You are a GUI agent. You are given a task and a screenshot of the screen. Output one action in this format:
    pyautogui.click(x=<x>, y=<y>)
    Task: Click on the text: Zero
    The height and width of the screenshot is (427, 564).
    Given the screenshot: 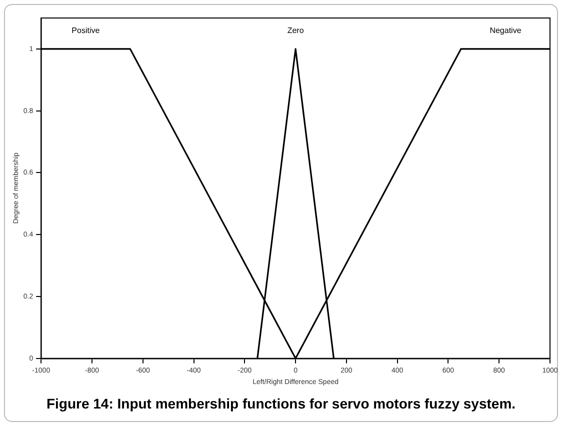 What is the action you would take?
    pyautogui.click(x=295, y=31)
    